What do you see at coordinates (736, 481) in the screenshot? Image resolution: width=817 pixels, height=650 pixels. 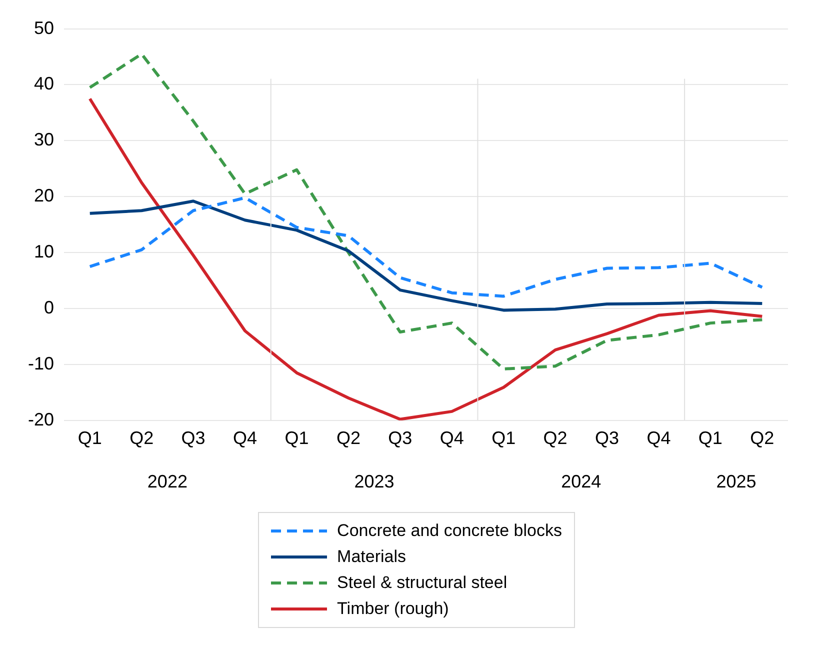 I see `text: 2025` at bounding box center [736, 481].